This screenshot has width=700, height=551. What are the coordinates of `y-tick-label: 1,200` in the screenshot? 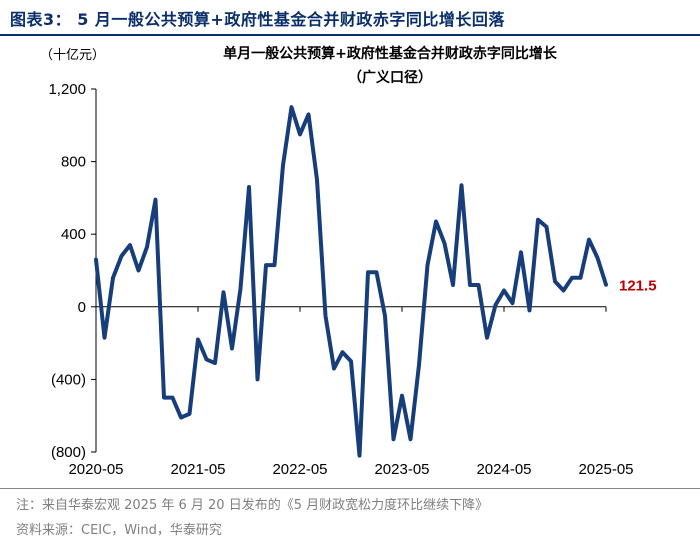 It's located at (67, 89).